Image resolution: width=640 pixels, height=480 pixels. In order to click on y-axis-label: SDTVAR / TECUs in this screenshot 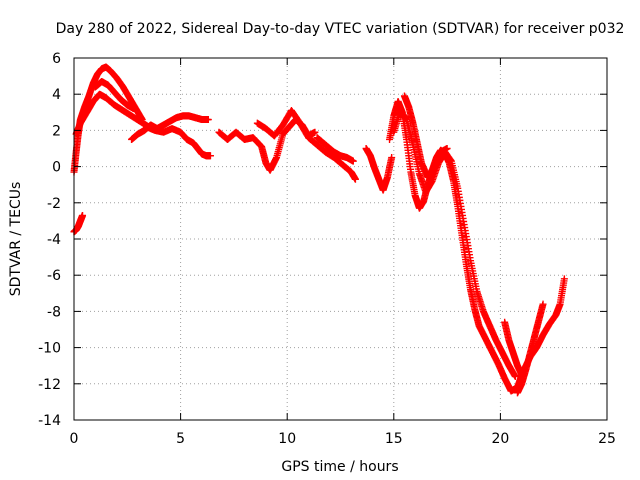, I will do `click(16, 239)`.